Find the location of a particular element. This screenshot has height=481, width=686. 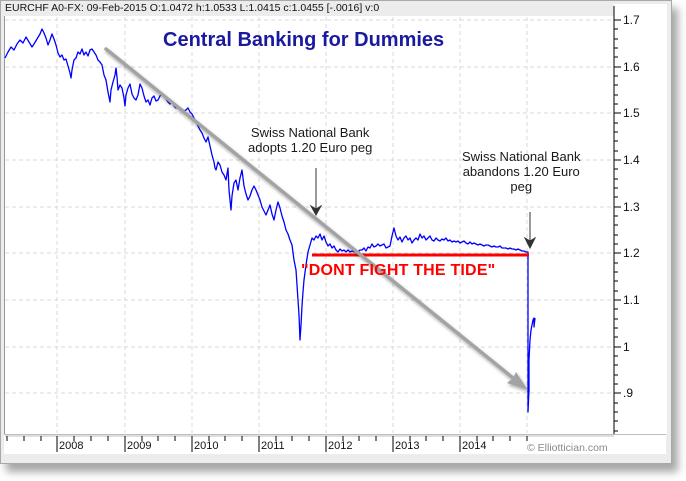

x-tick-2011: 2011 is located at coordinates (273, 446).